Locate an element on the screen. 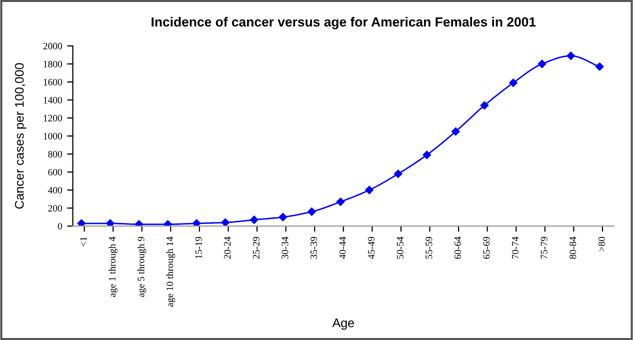  x-tick-label: age 10 through 14 is located at coordinates (171, 271).